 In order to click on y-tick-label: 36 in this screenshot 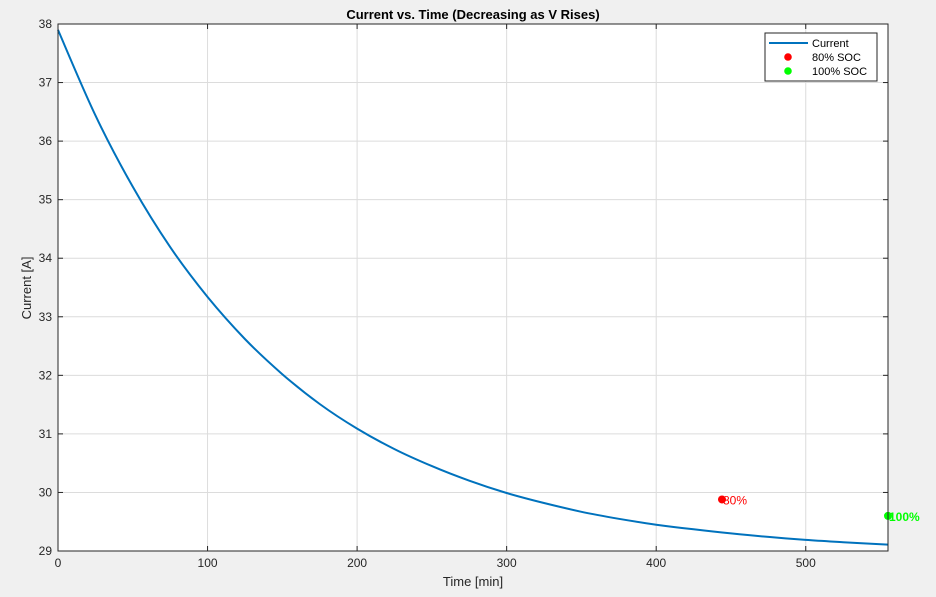, I will do `click(46, 141)`.